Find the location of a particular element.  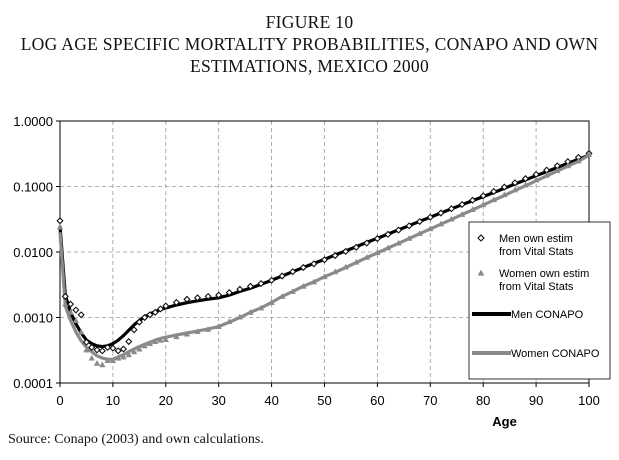

x-tick-label: 90 is located at coordinates (536, 400).